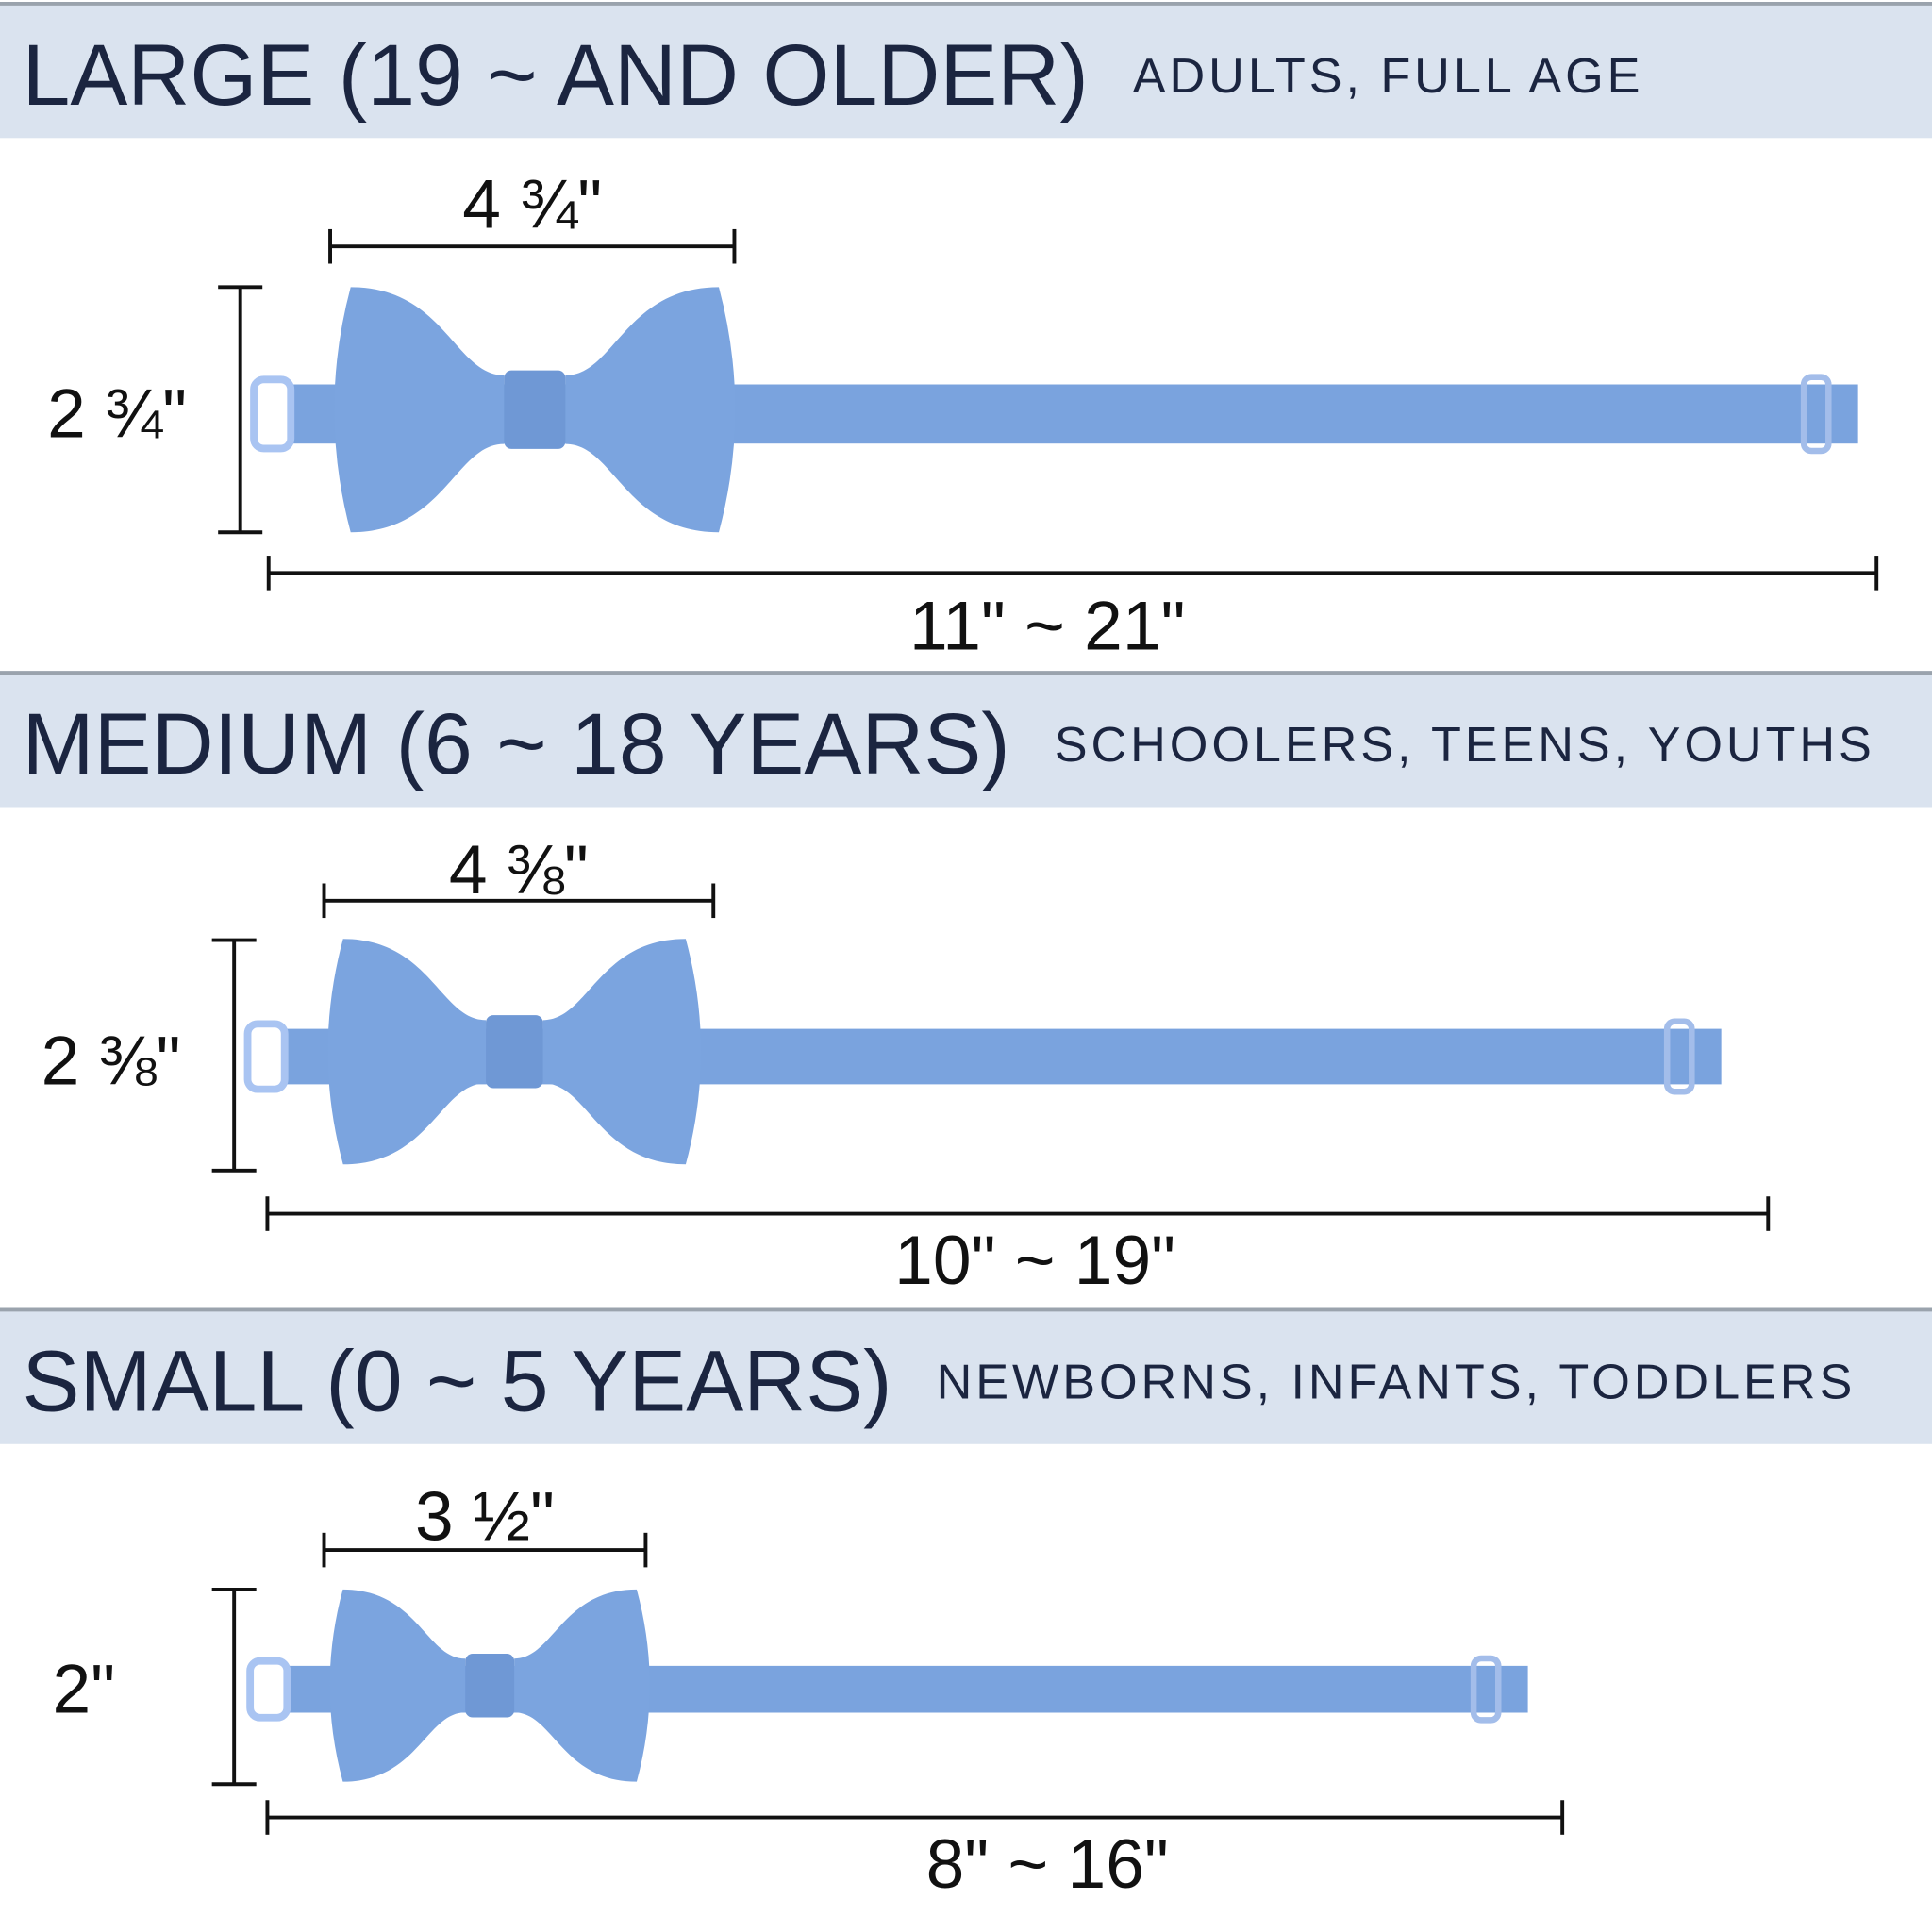 The image size is (1932, 1932). I want to click on section-title: LARGE (19 ~ AND OLDER), so click(556, 75).